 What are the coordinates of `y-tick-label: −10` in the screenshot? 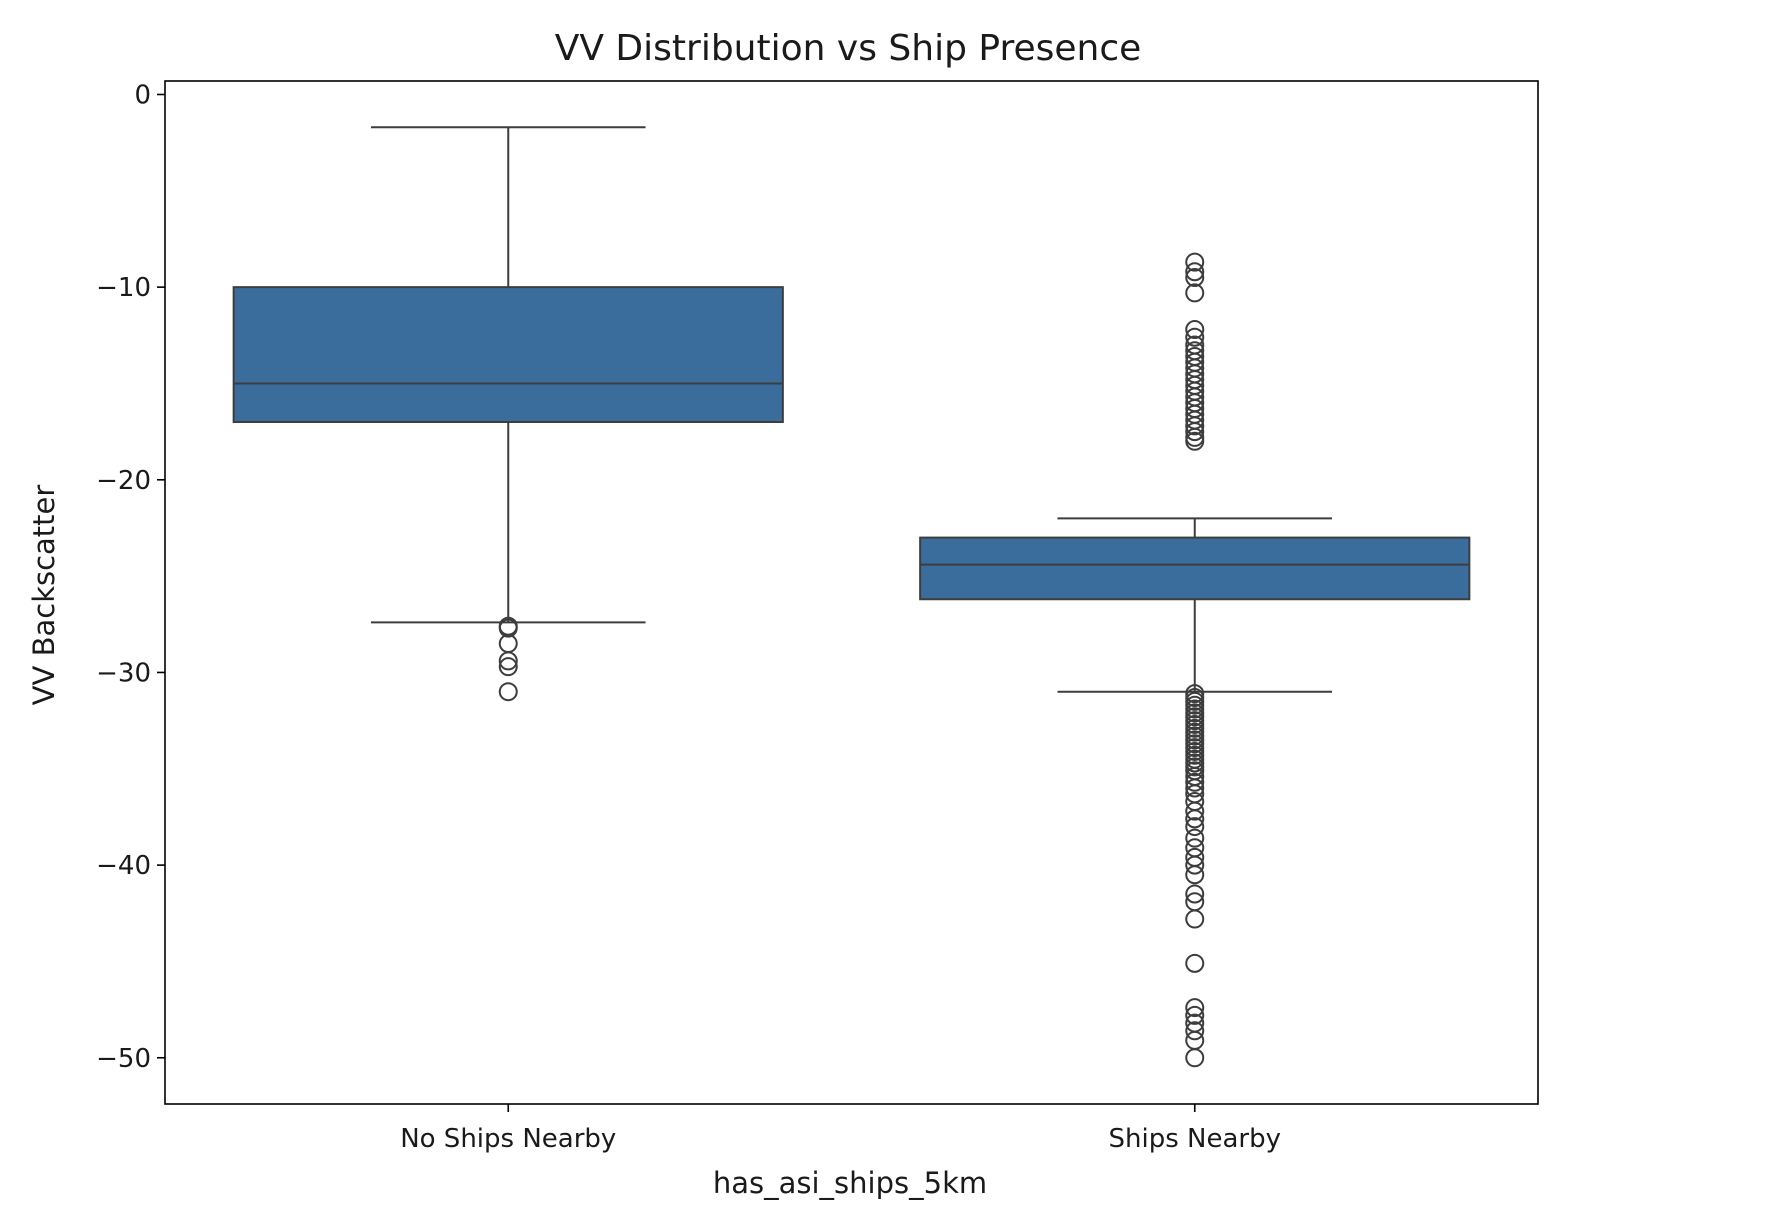 It's located at (123, 288).